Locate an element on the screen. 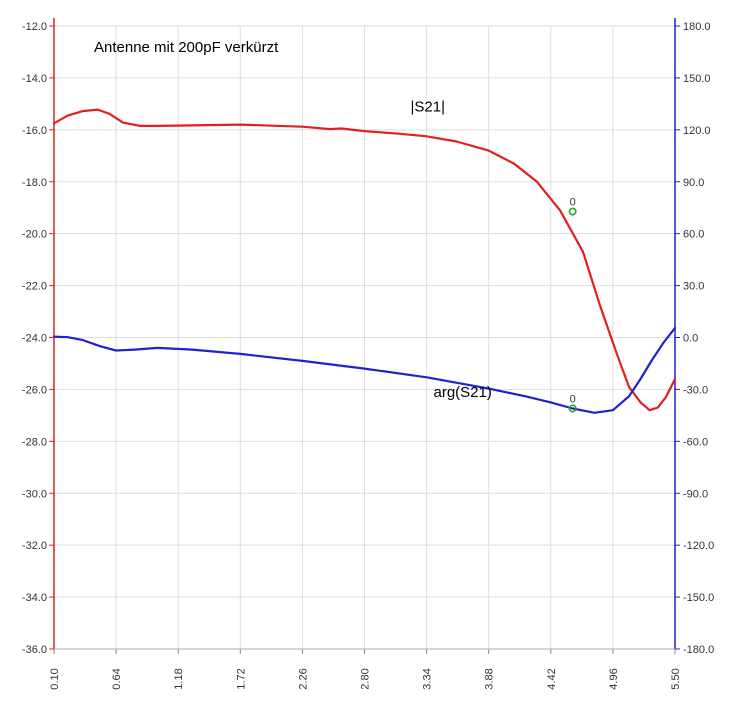  left-tick-label: -28.0 is located at coordinates (34, 442).